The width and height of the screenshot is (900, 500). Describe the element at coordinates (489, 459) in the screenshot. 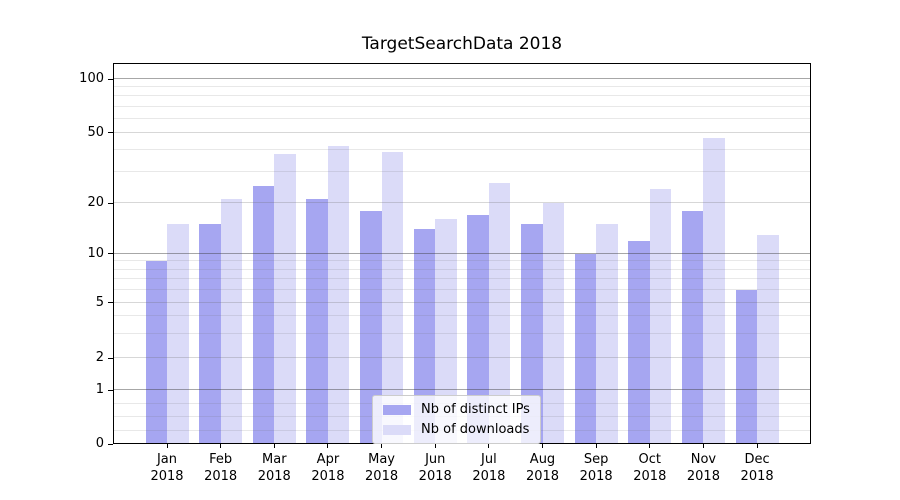

I see `x-tick-label-line: Jul` at that location.